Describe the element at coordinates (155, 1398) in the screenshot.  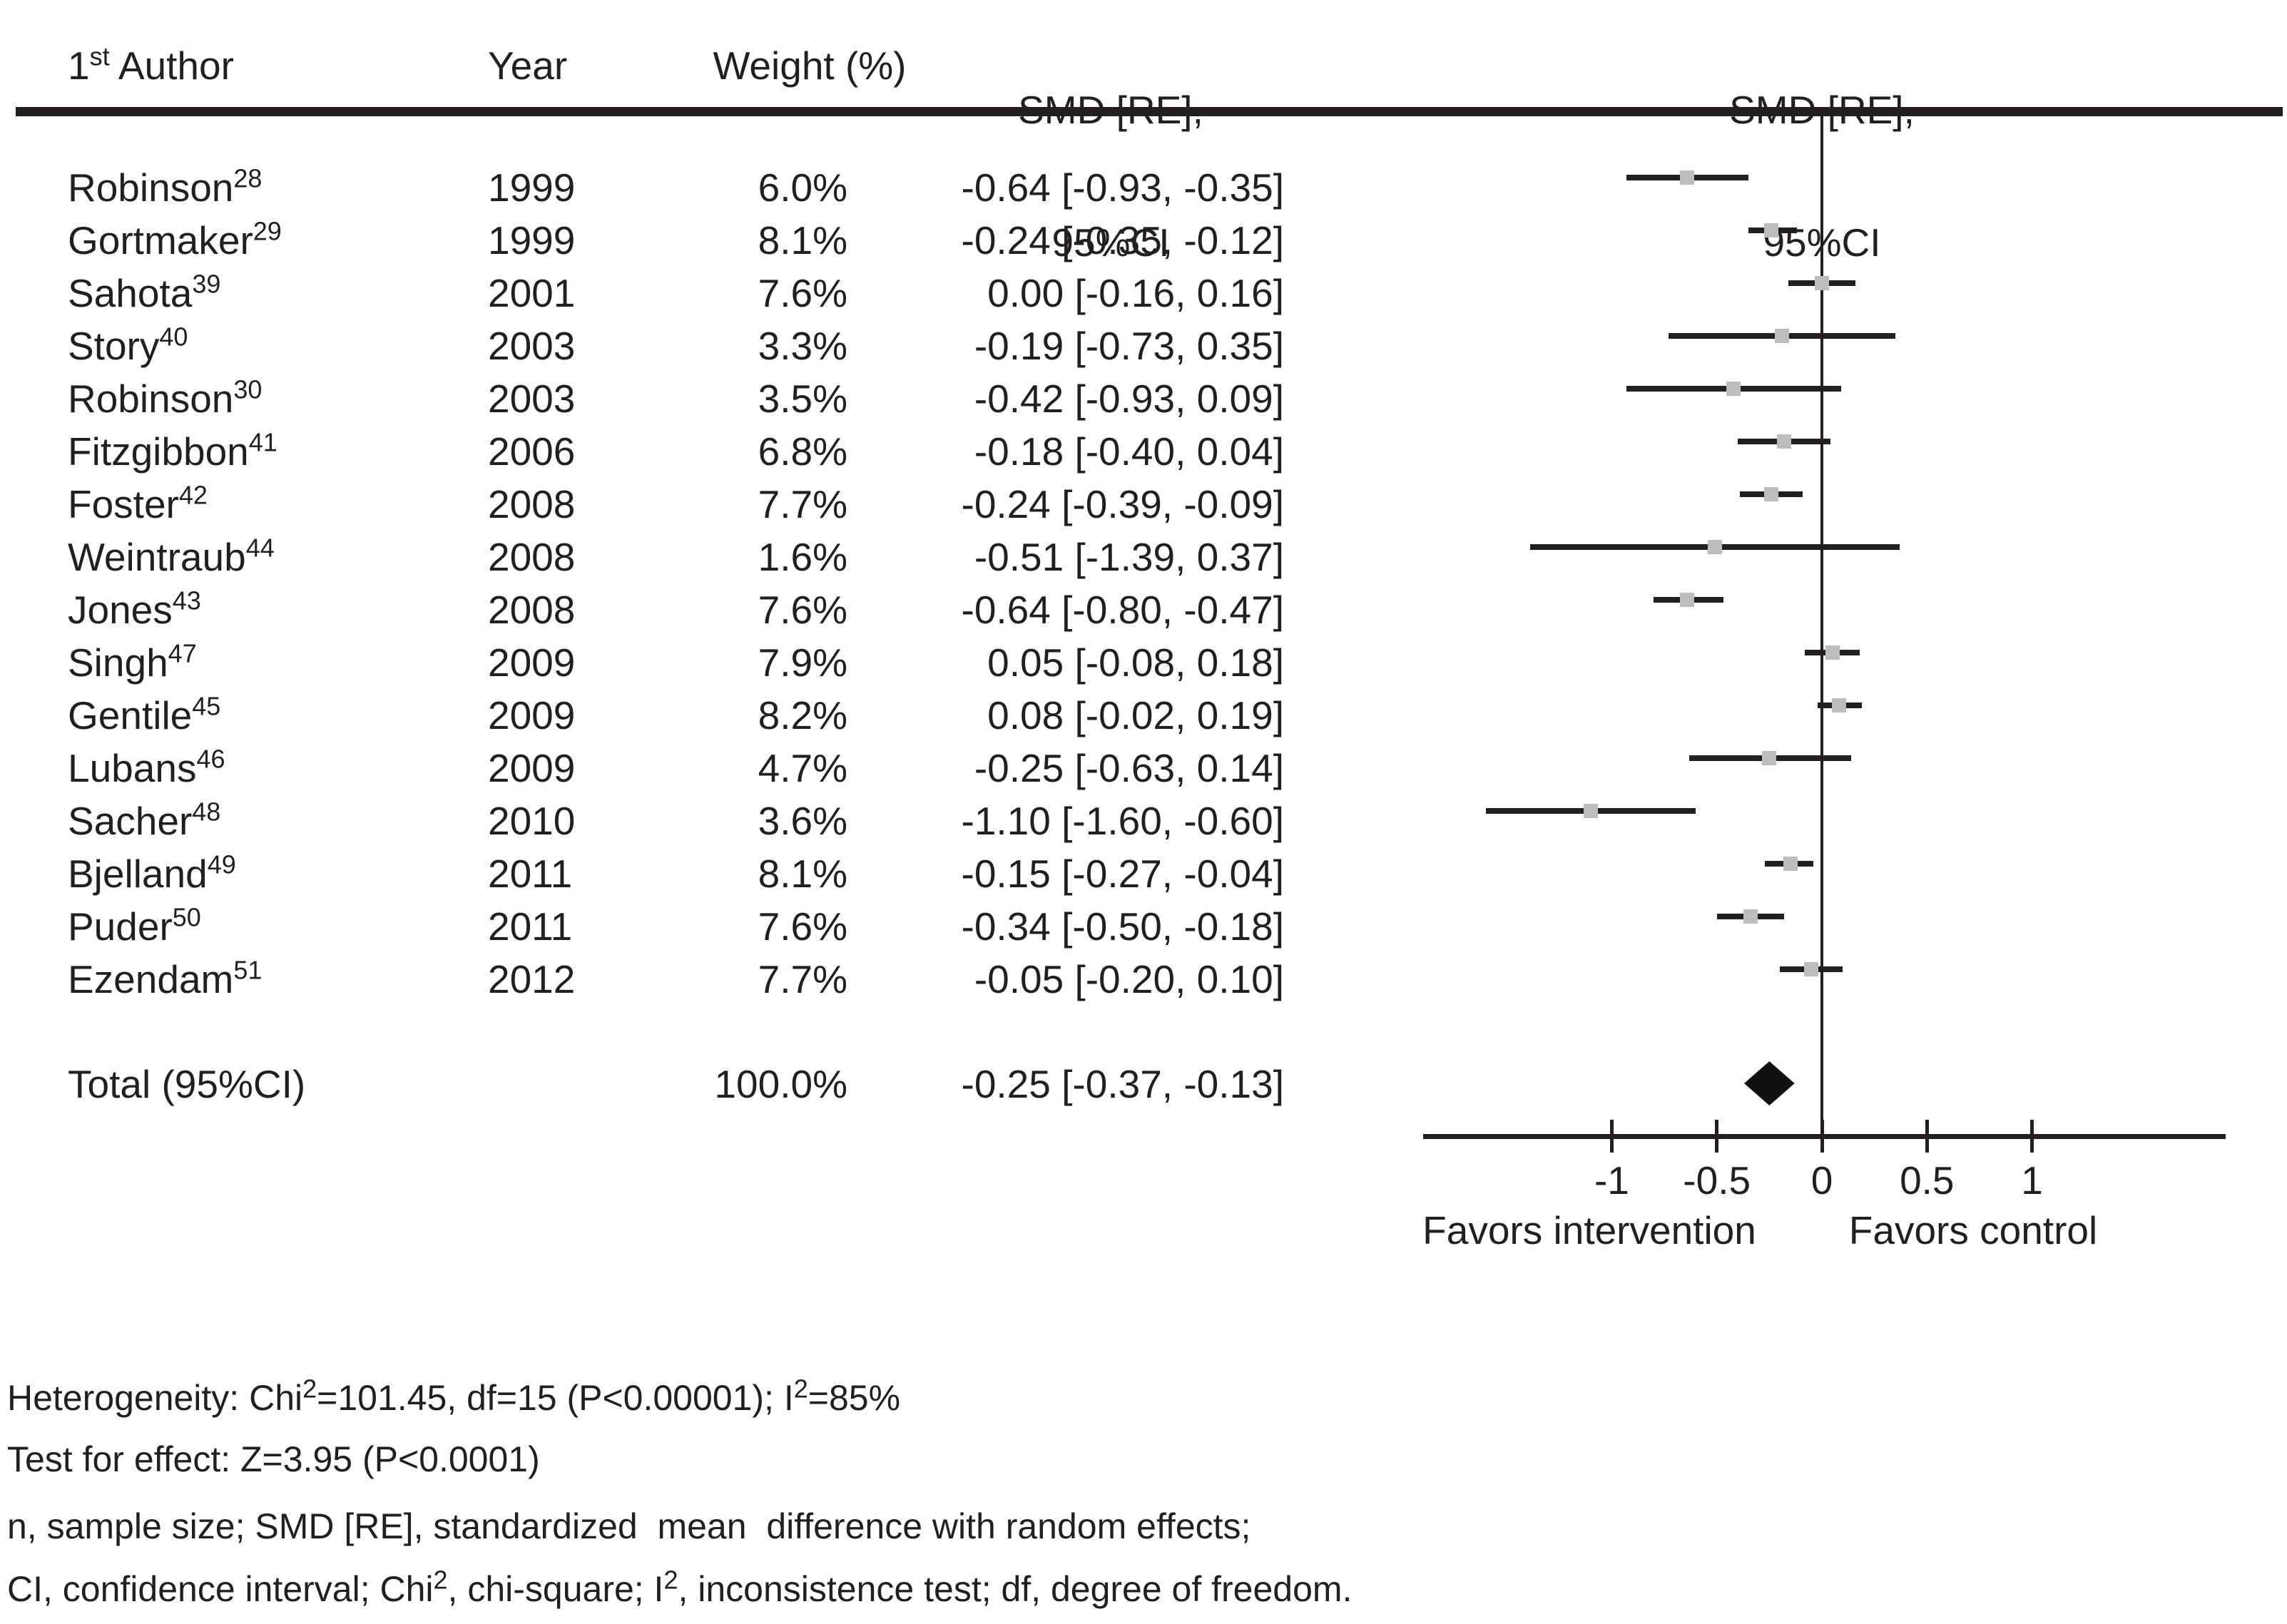
I see `text-run: Heterogeneity: Chi` at that location.